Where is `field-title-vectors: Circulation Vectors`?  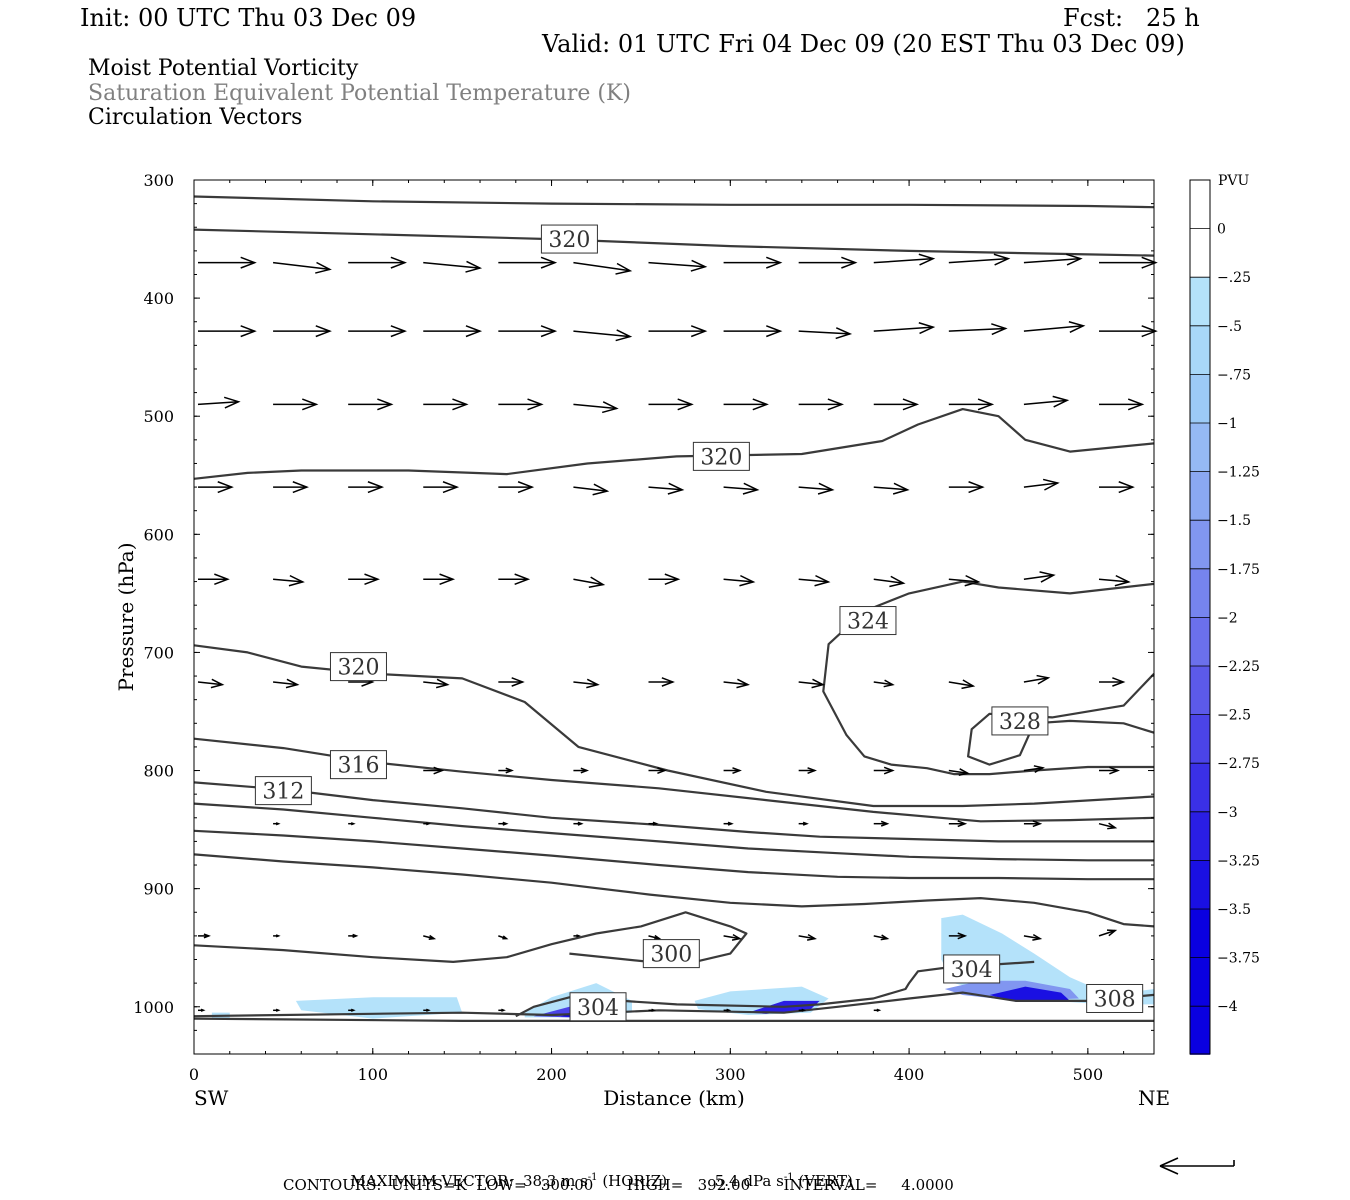
field-title-vectors: Circulation Vectors is located at coordinates (195, 117).